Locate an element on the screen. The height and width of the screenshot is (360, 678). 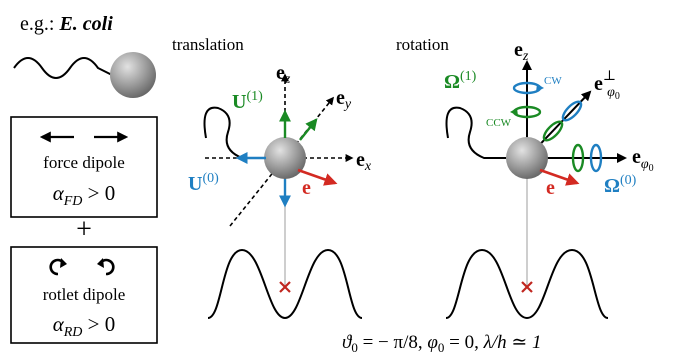
example-organism: E. coli is located at coordinates (85, 24).